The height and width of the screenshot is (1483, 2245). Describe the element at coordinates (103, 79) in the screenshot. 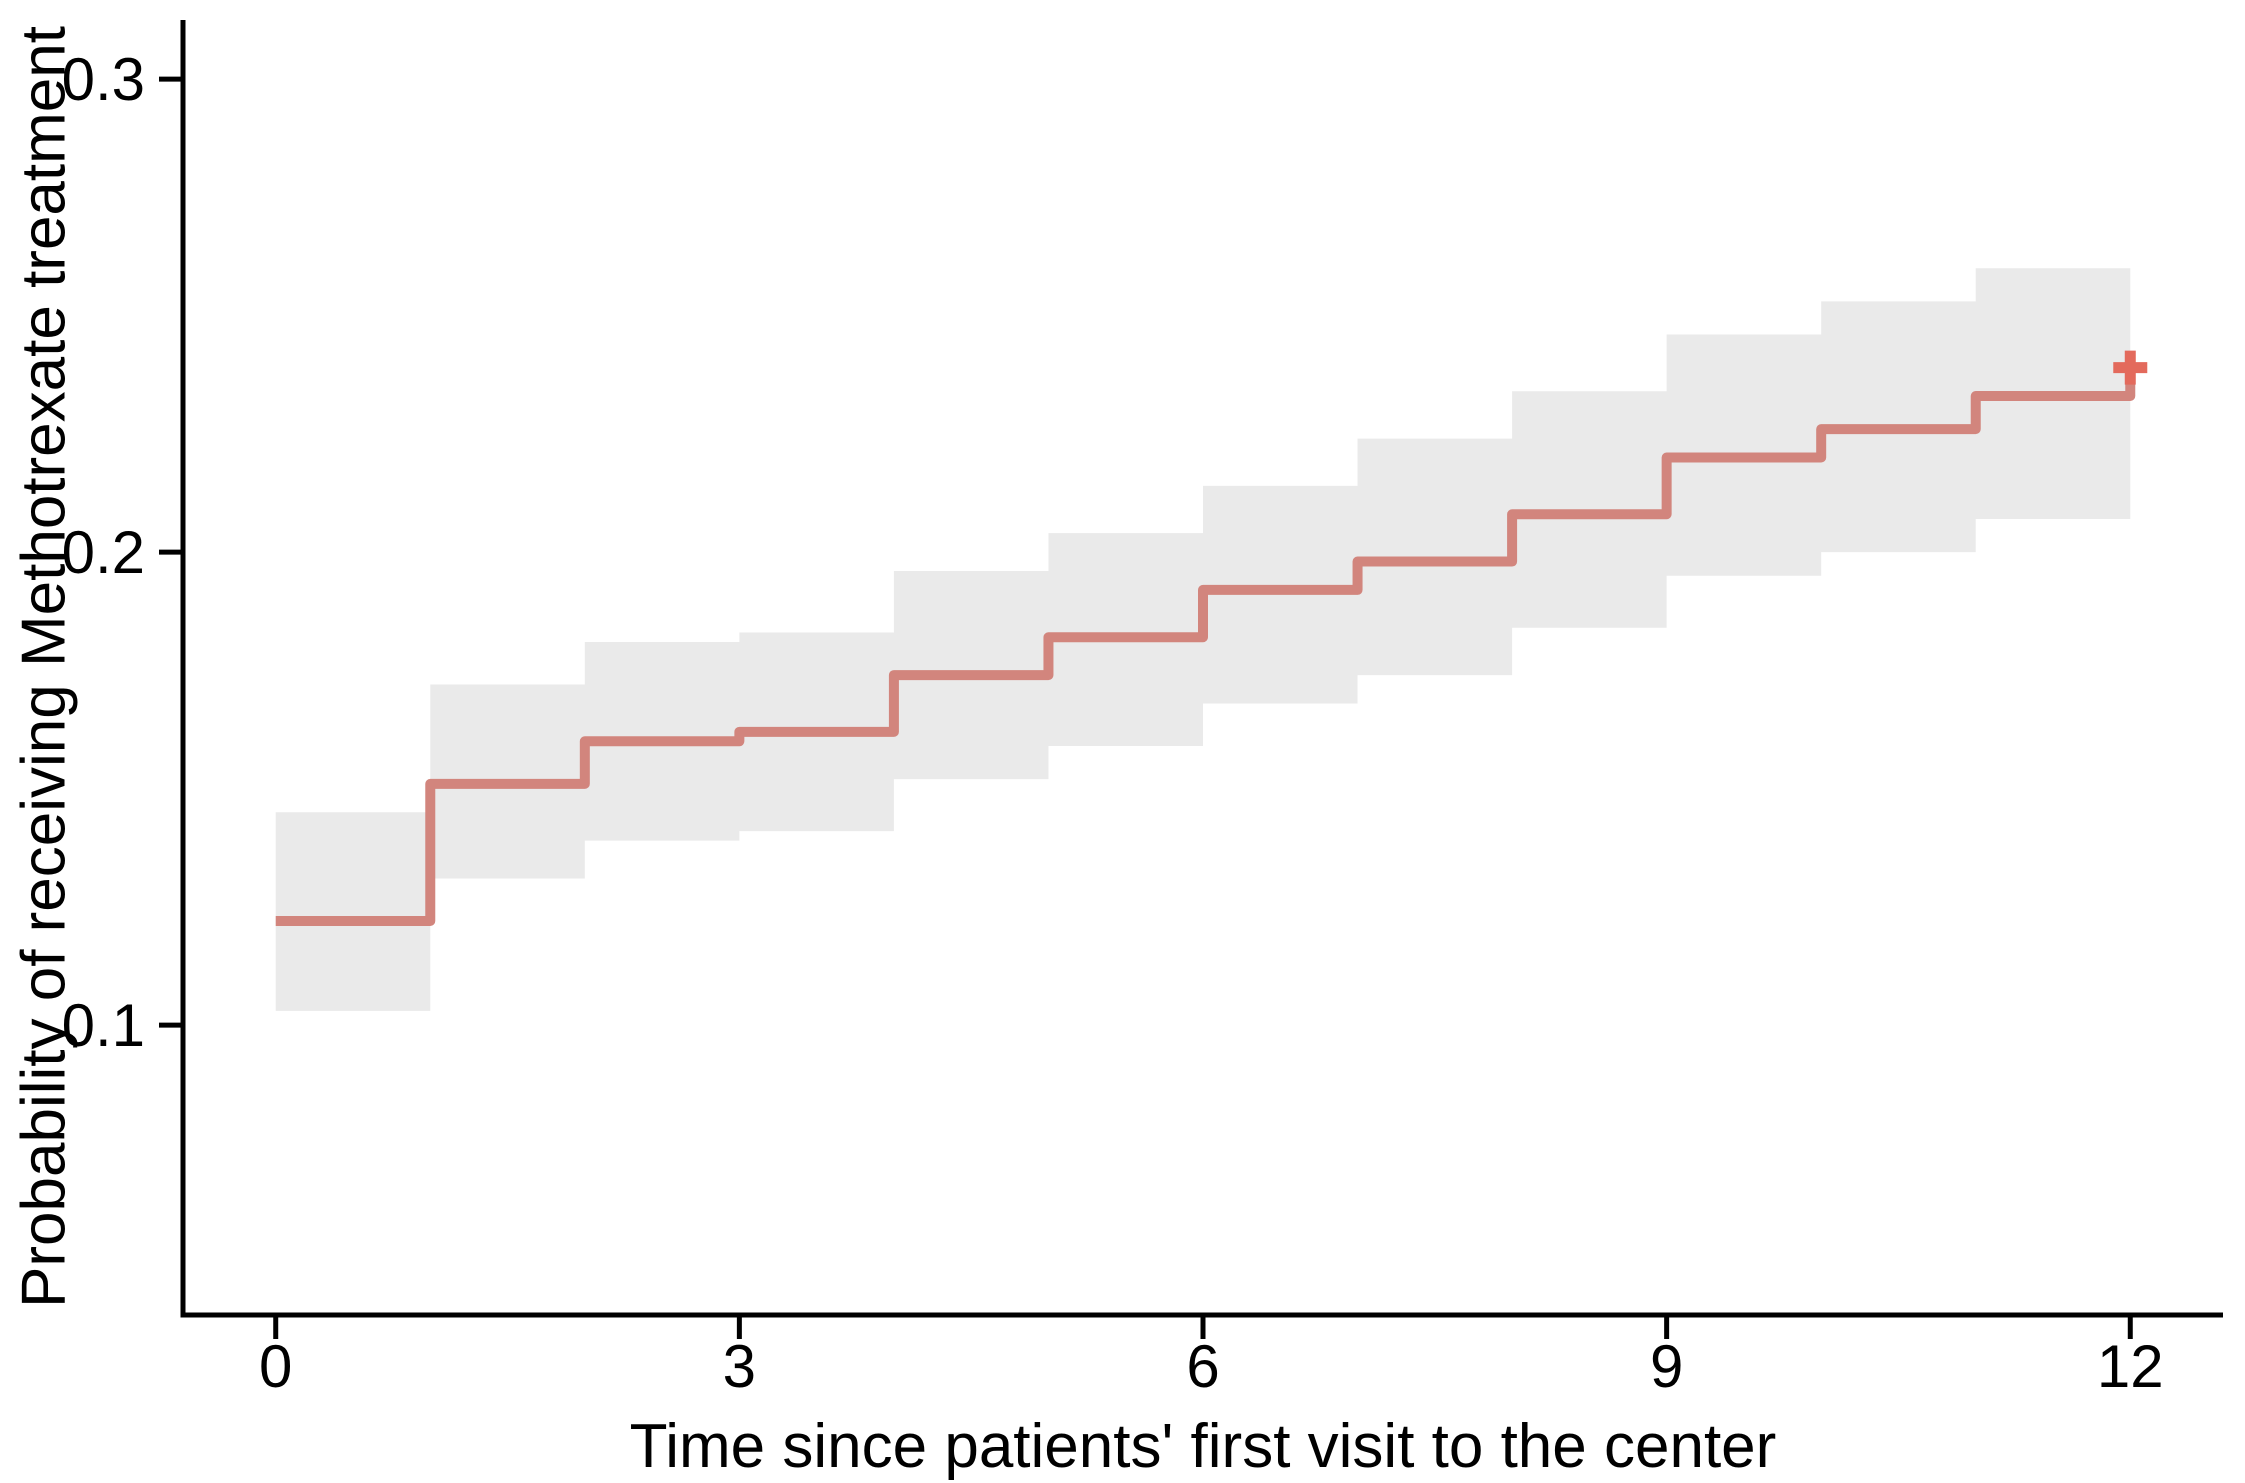

I see `y-tick-label: 0.3` at that location.